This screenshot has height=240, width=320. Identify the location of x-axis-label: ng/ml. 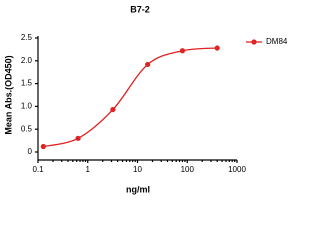
(138, 189).